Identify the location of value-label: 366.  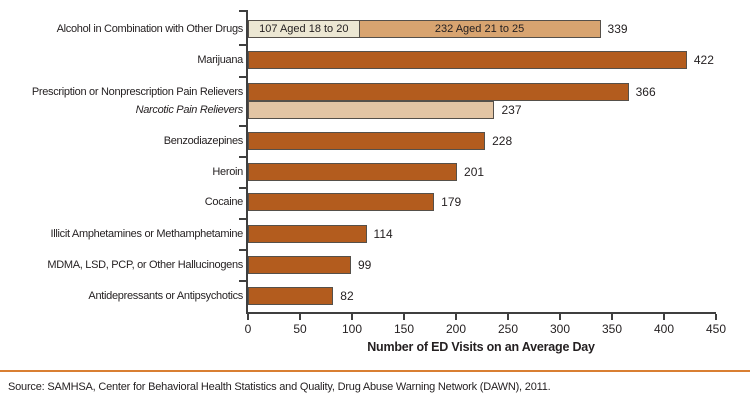
(645, 92).